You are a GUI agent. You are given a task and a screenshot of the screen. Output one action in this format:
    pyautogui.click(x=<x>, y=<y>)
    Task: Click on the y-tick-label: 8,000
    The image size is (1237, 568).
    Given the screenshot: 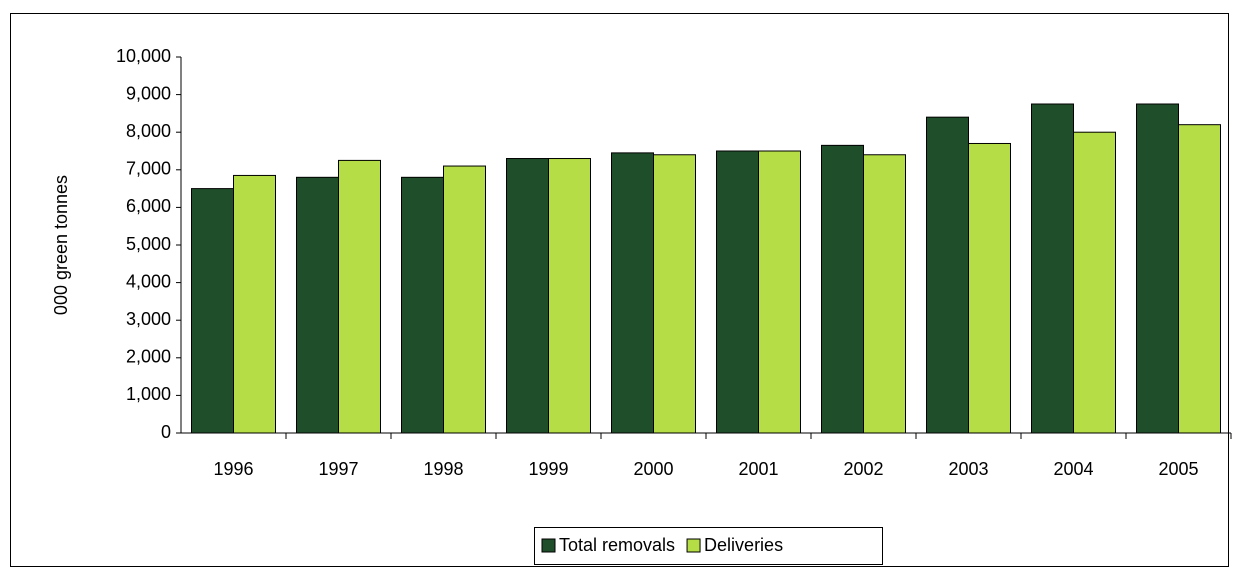 What is the action you would take?
    pyautogui.click(x=148, y=131)
    